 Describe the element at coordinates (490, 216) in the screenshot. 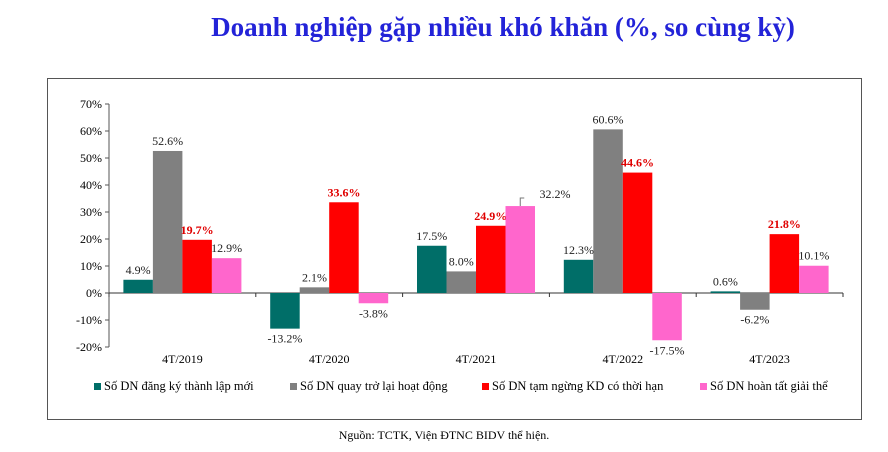

I see `data-label: 24.9%` at that location.